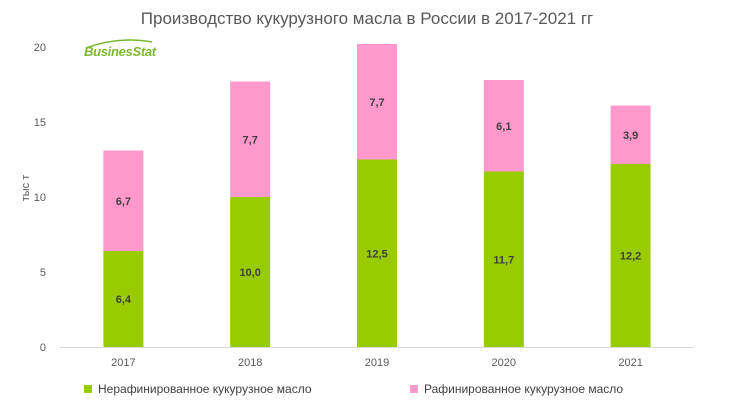 The image size is (734, 411). I want to click on brand-logo: BusinesStat, so click(120, 51).